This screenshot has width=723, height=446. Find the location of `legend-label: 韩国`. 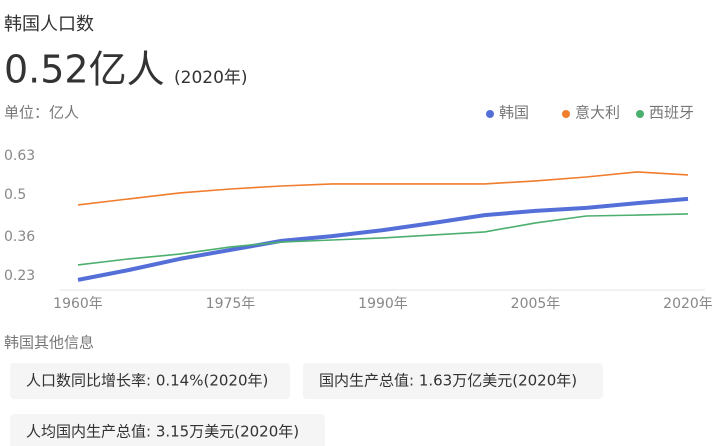

legend-label: 韩国 is located at coordinates (514, 113).